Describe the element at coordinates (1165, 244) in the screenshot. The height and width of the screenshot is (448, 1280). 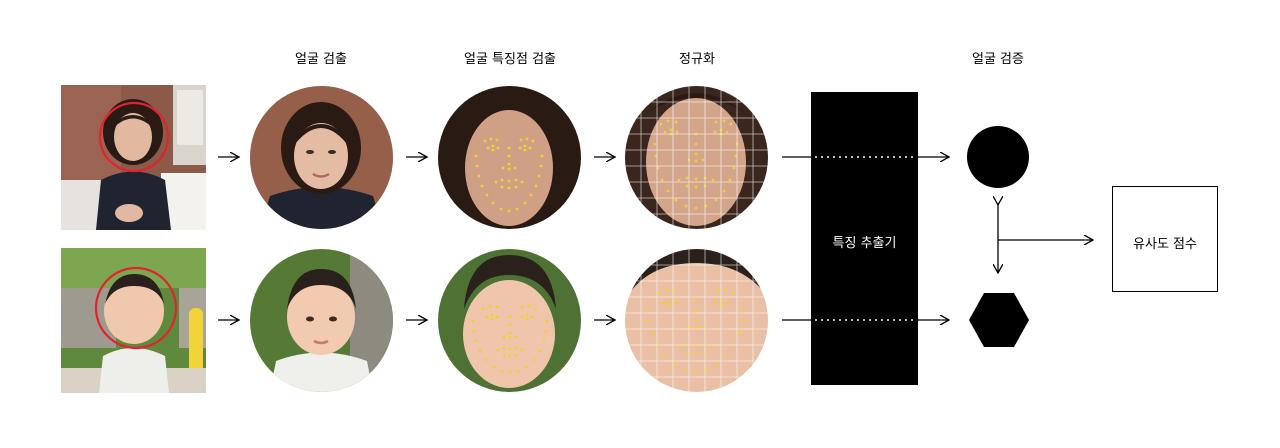
I see `similarity-score-label: 유사도 점수` at that location.